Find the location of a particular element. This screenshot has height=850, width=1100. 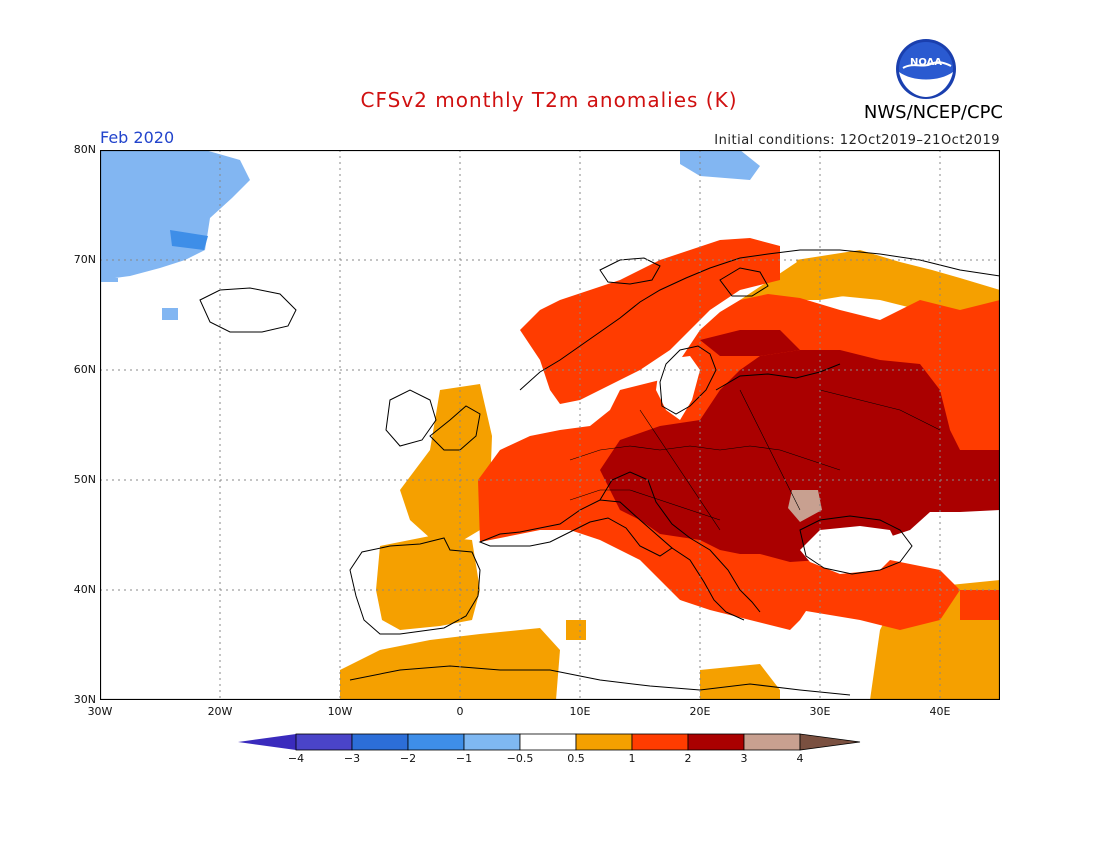

forecast-month: Feb 2020 is located at coordinates (137, 137).